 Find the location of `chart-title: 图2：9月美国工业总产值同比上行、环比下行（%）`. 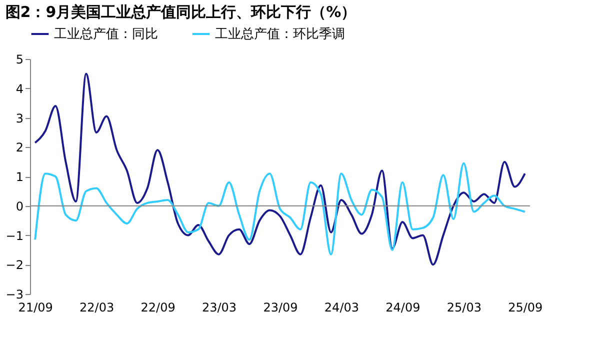

chart-title: 图2：9月美国工业总产值同比上行、环比下行（%） is located at coordinates (180, 12).